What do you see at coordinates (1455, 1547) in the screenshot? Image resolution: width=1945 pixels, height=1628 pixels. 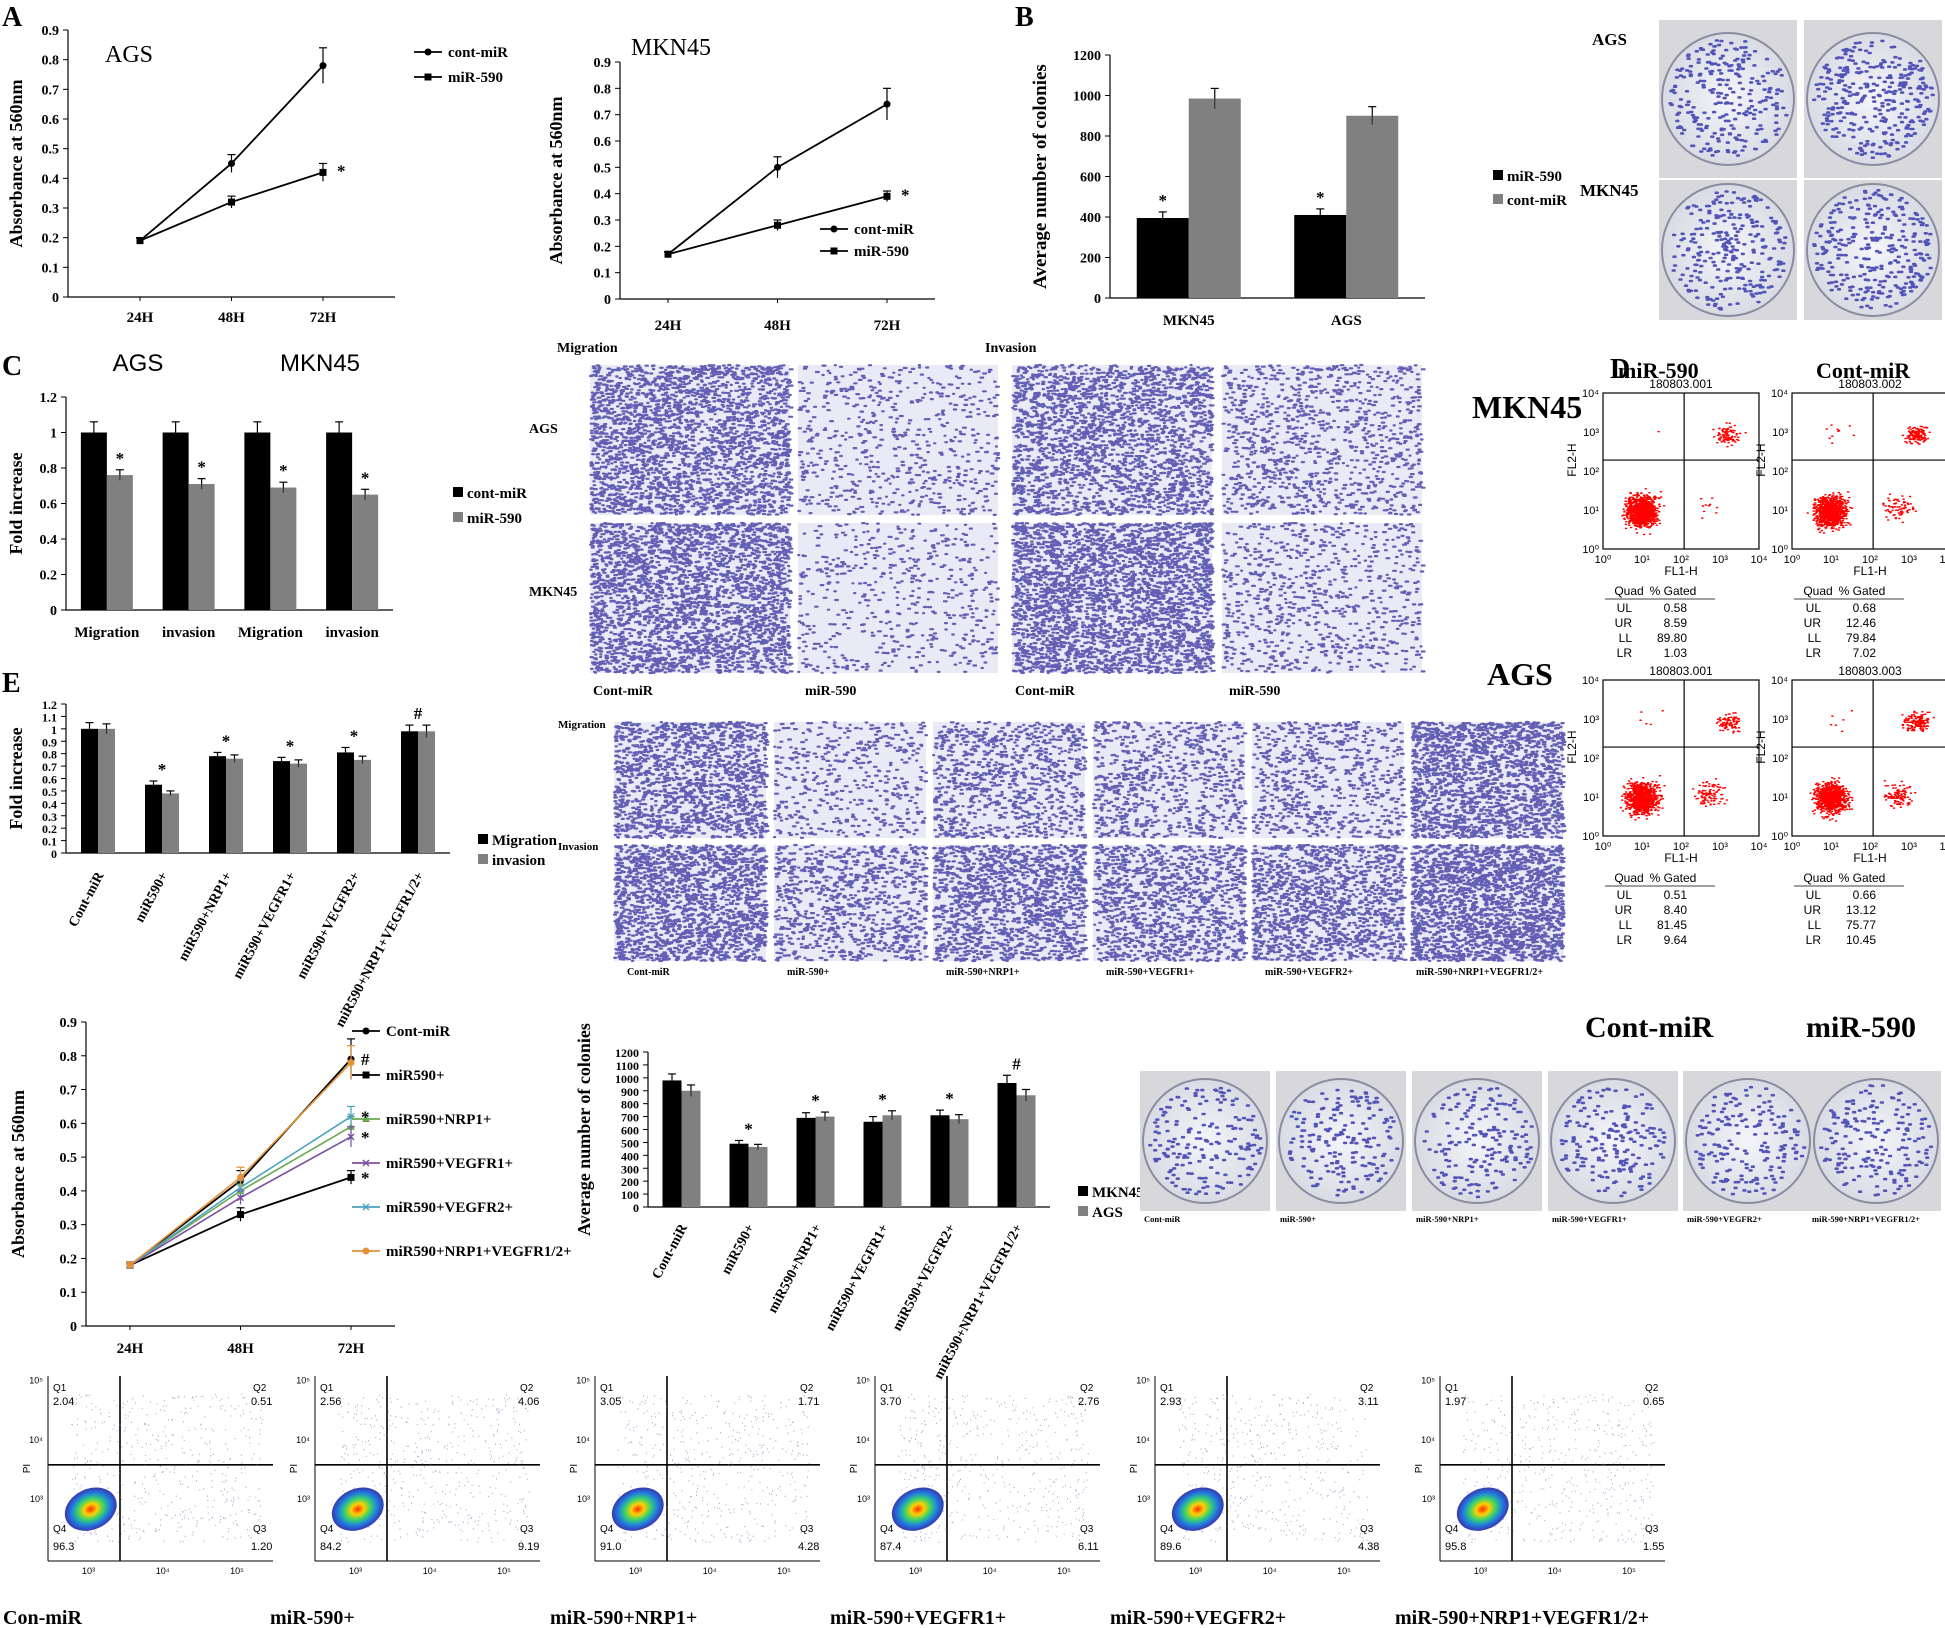 I see `quadrant-value: 95.8` at bounding box center [1455, 1547].